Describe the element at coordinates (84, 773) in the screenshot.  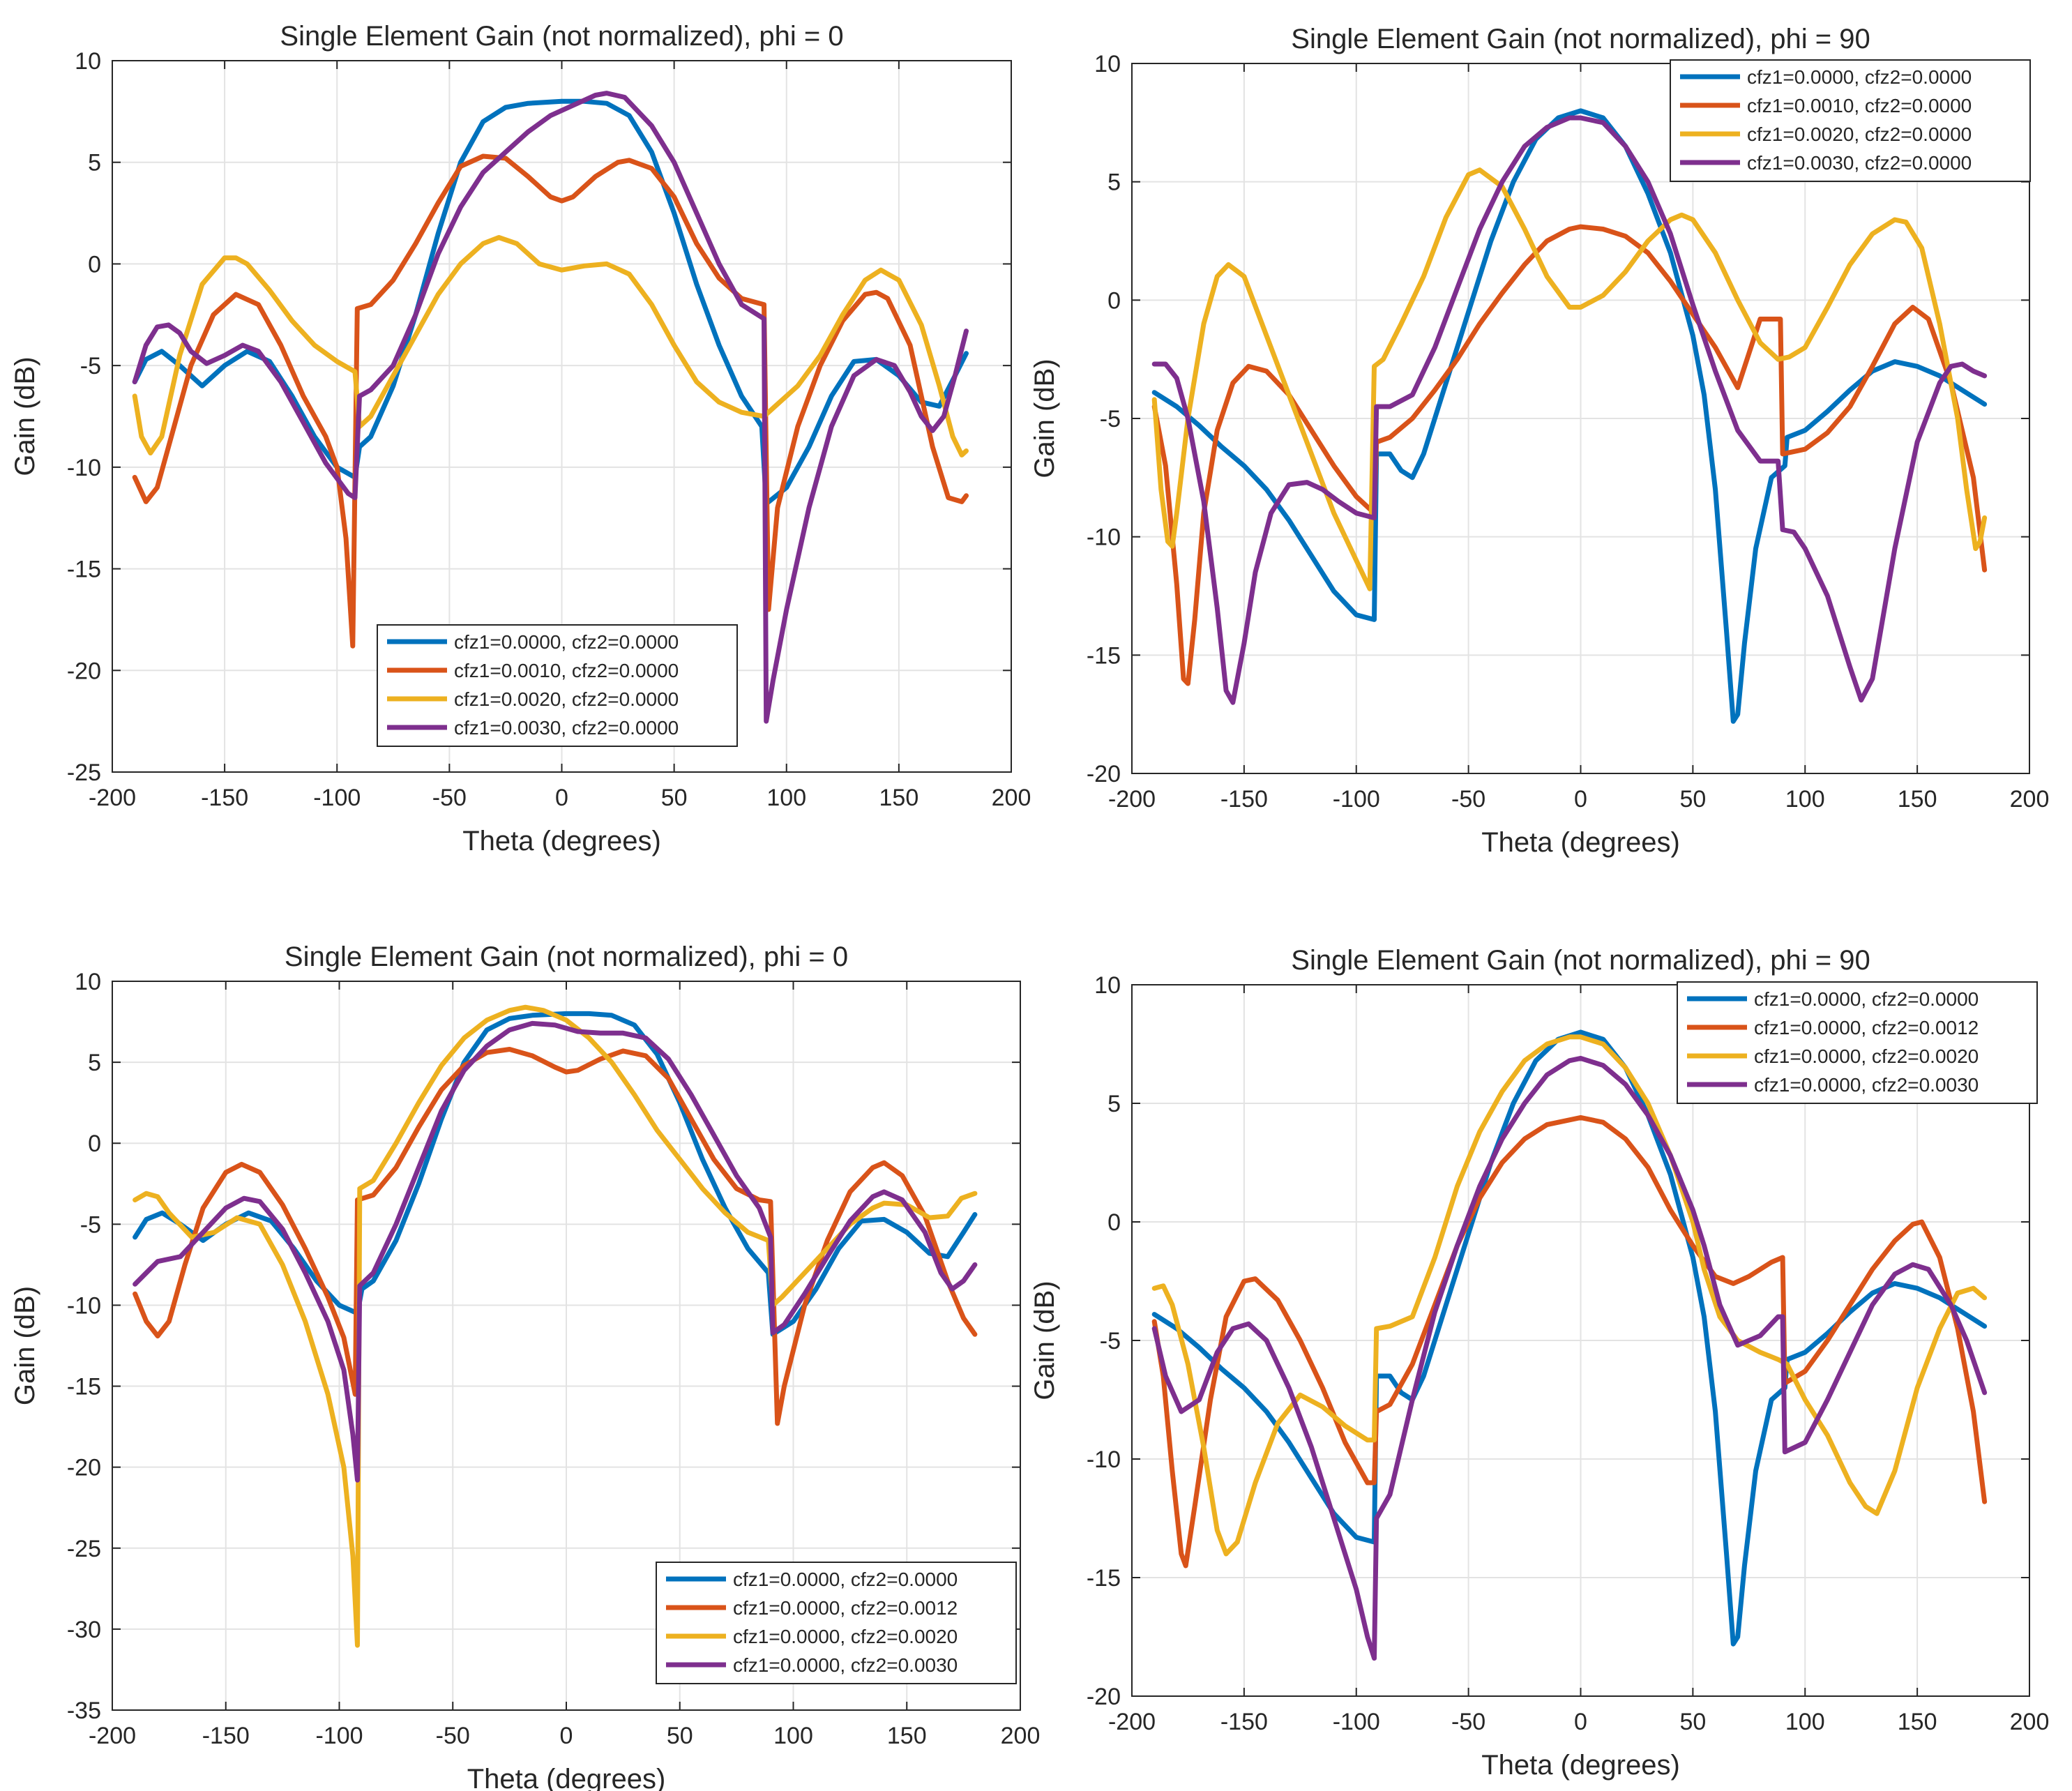
I see `y-tick-label: -25` at that location.